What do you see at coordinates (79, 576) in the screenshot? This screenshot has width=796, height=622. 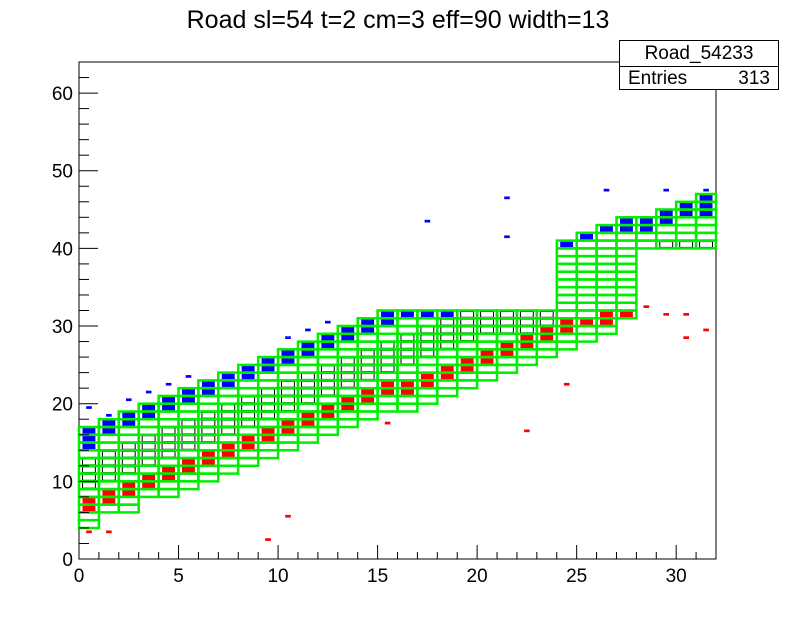 I see `x-tick-label: 0` at bounding box center [79, 576].